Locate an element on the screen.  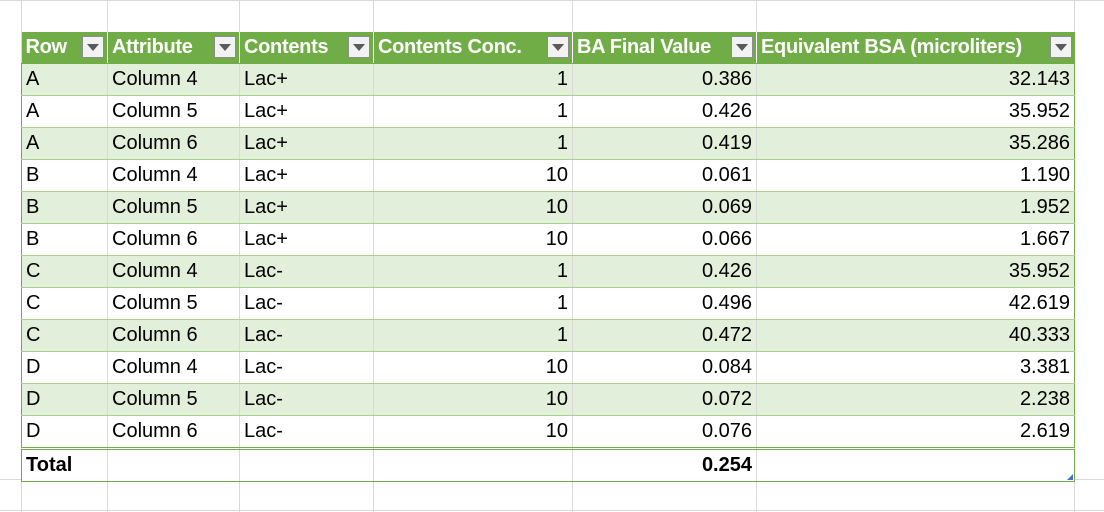
table-row: D Column 6 Lac- 10 0.076 2.619 is located at coordinates (548, 432).